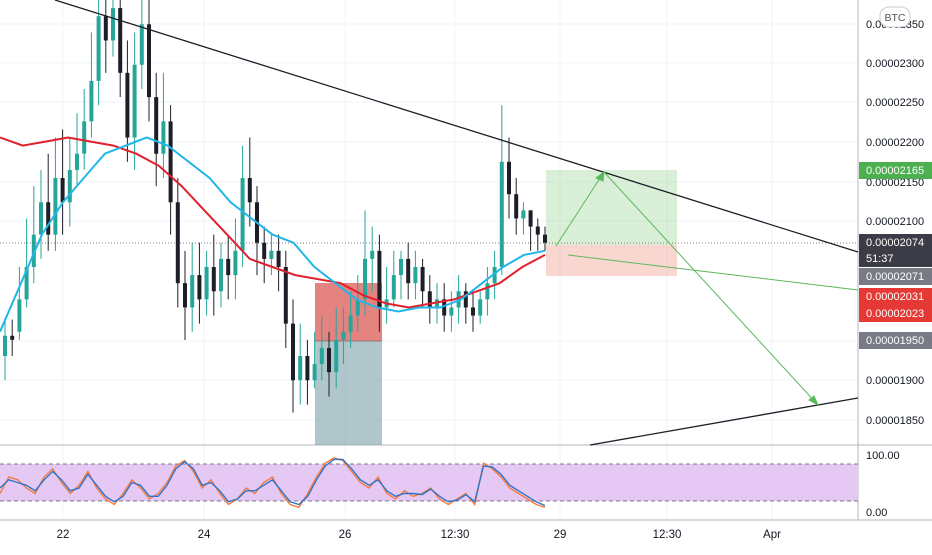 Image resolution: width=932 pixels, height=555 pixels. I want to click on short-position-tool, so click(348, 364).